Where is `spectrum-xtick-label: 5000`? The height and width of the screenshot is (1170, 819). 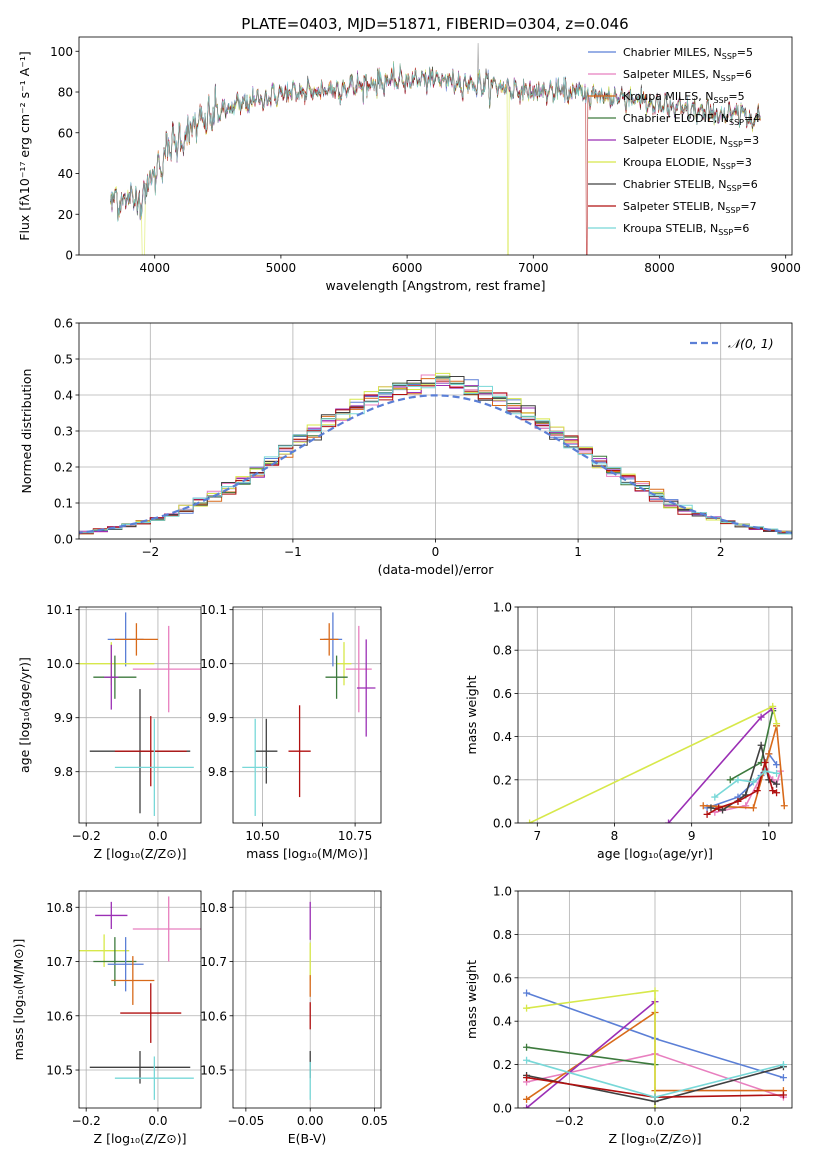
spectrum-xtick-label: 5000 is located at coordinates (281, 268).